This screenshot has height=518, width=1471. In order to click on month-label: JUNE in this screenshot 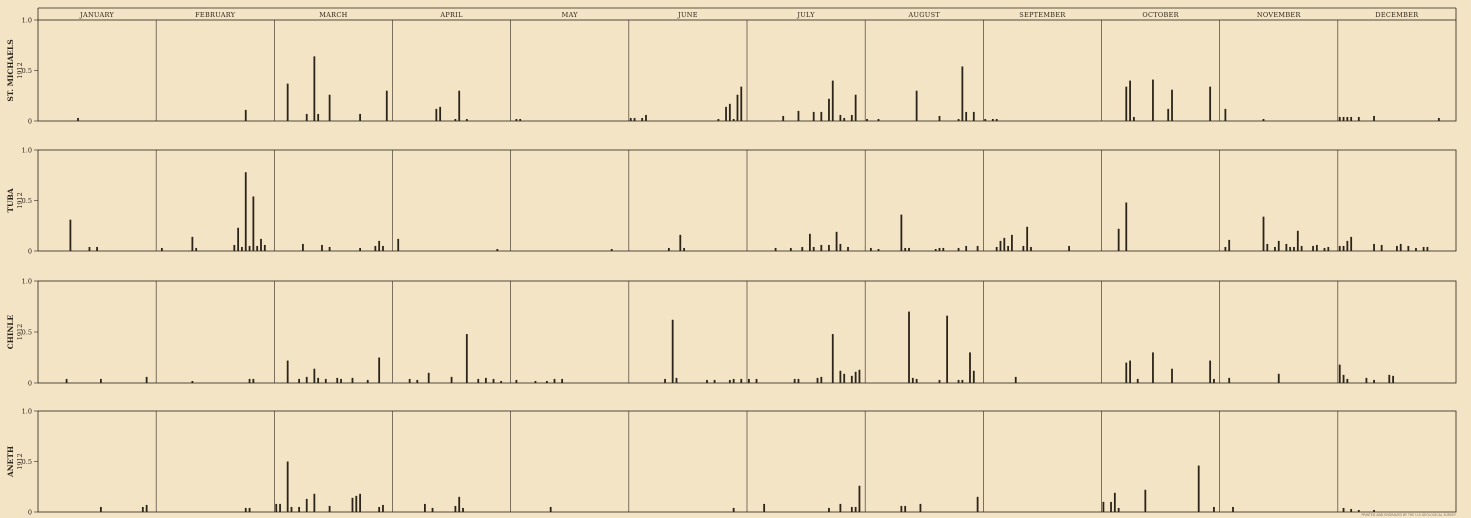, I will do `click(687, 15)`.